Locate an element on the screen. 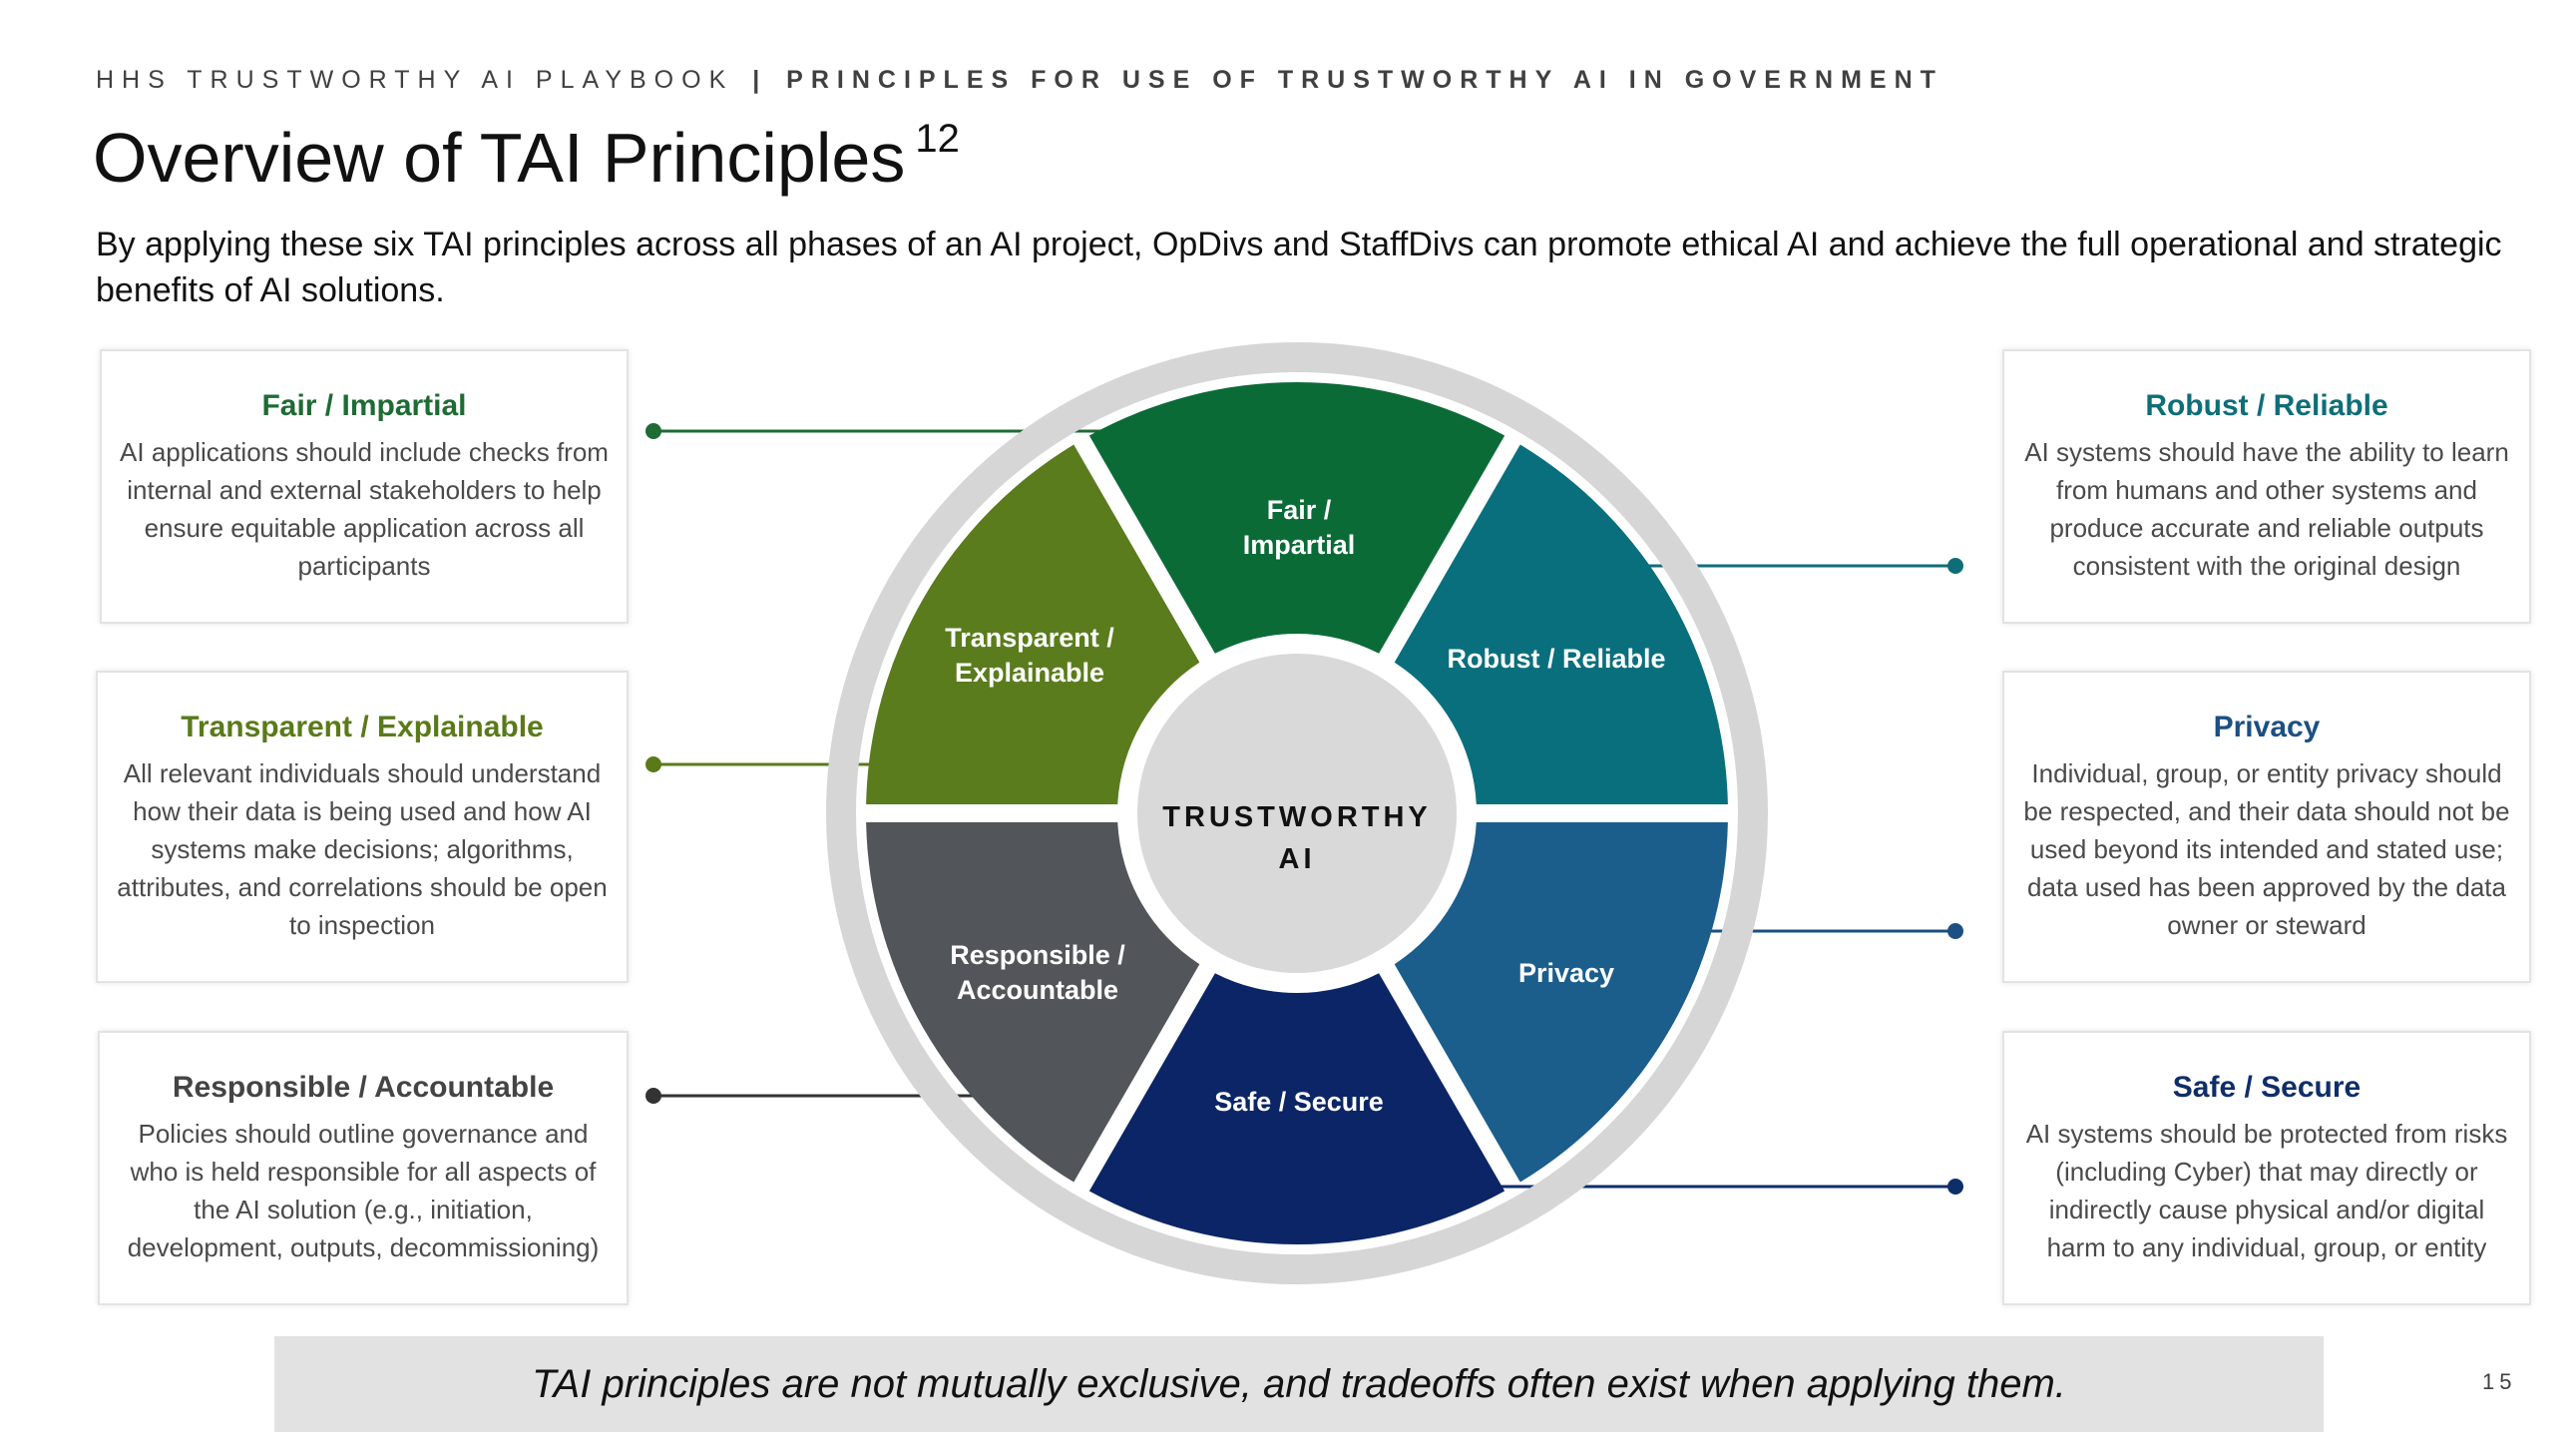 The width and height of the screenshot is (2576, 1455). wheel-hub is located at coordinates (1297, 813).